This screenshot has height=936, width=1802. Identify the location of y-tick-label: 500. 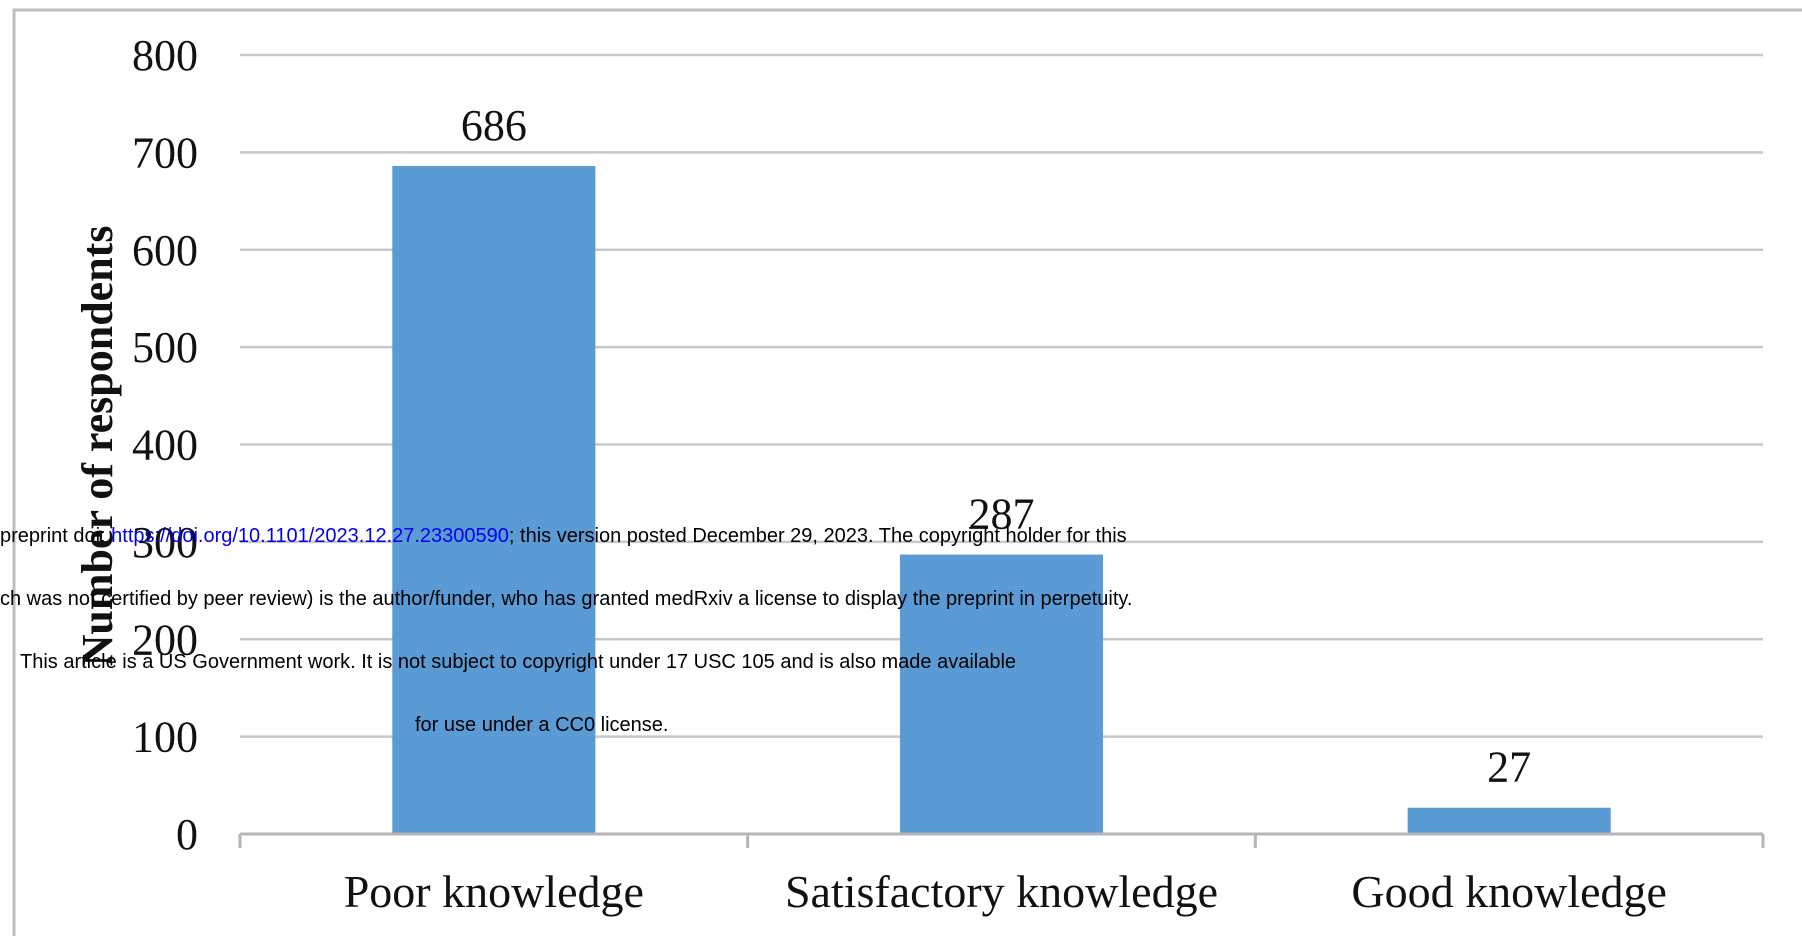
(165, 347).